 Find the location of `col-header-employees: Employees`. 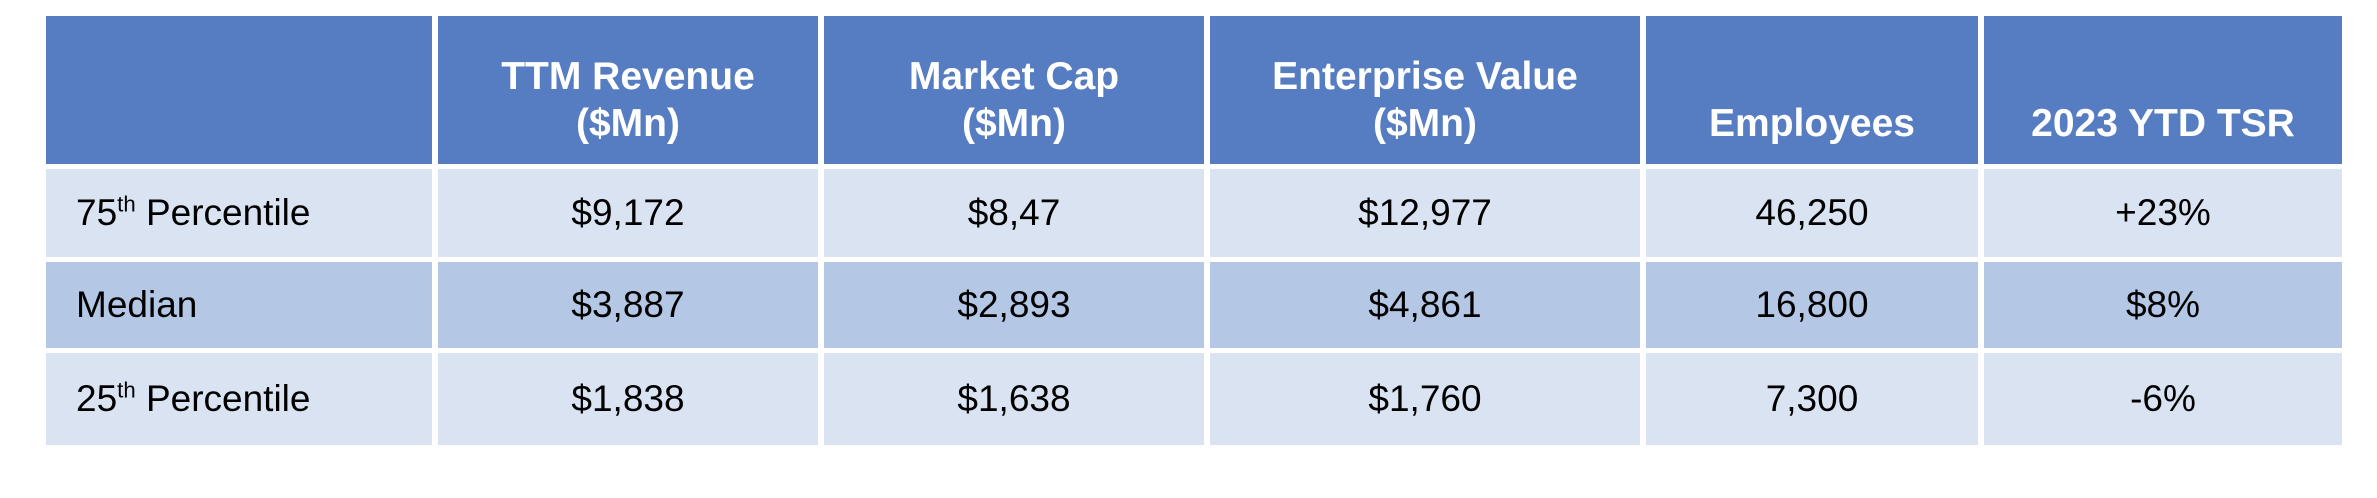

col-header-employees: Employees is located at coordinates (1812, 90).